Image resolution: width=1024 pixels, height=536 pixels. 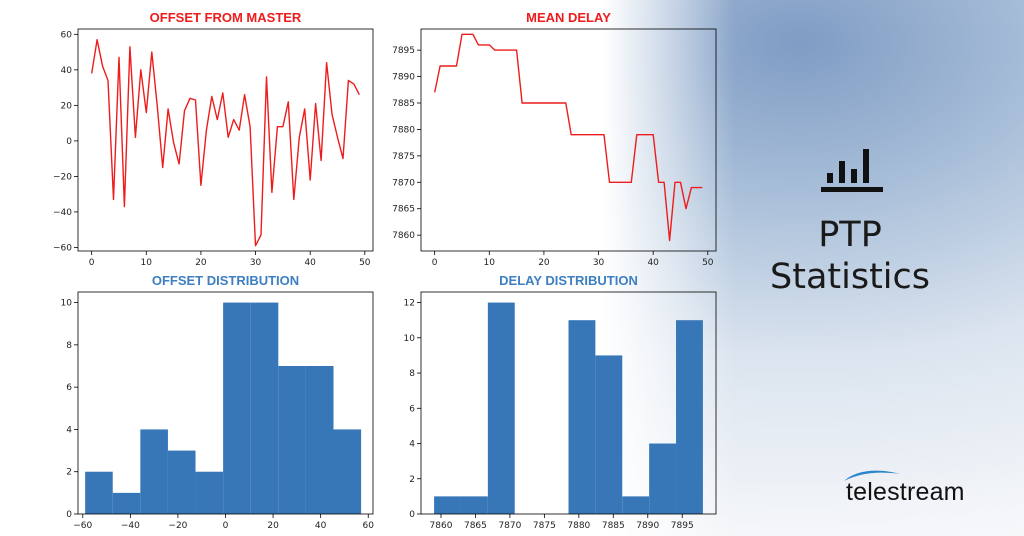 What do you see at coordinates (682, 526) in the screenshot?
I see `x-tick-label: 7895` at bounding box center [682, 526].